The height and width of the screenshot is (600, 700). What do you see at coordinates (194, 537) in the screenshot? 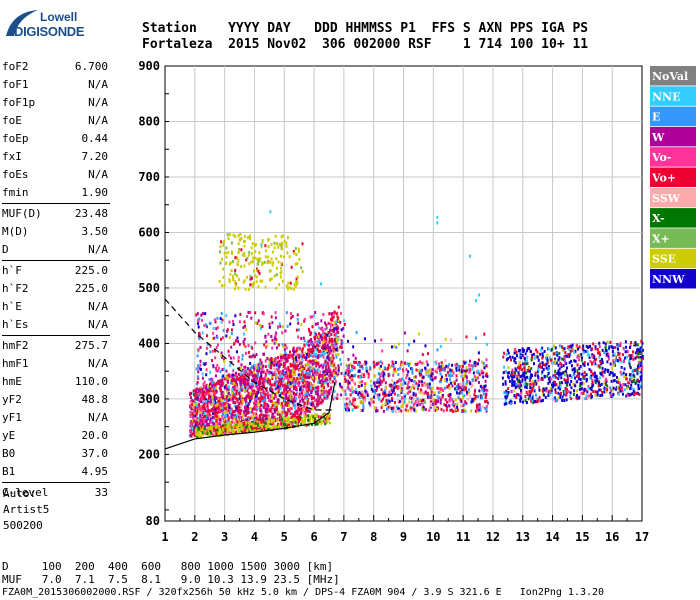
I see `x-tick-label: 2` at bounding box center [194, 537].